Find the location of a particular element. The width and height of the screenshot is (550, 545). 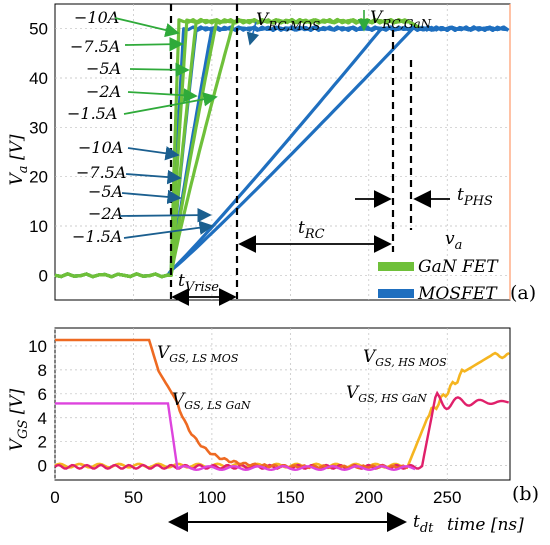

xtick-b-label: 50 is located at coordinates (133, 497).